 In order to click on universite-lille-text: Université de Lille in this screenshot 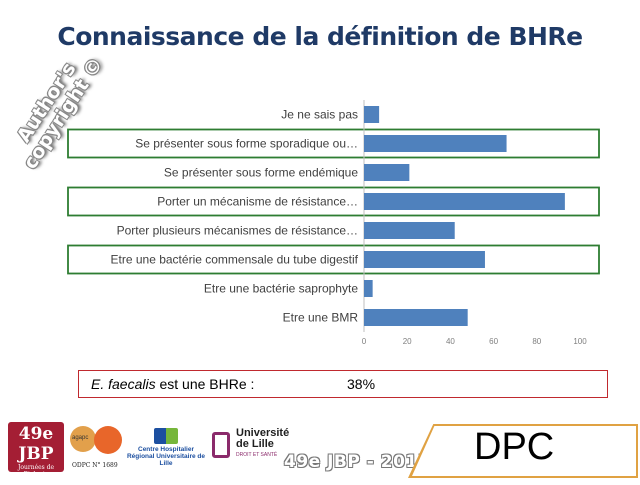, I will do `click(263, 438)`.